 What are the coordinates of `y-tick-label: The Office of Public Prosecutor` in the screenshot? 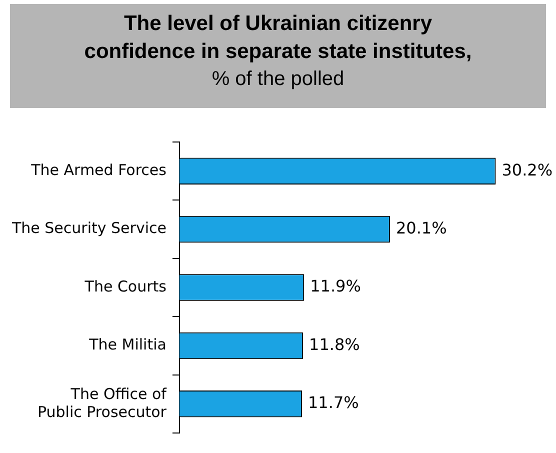 It's located at (102, 402).